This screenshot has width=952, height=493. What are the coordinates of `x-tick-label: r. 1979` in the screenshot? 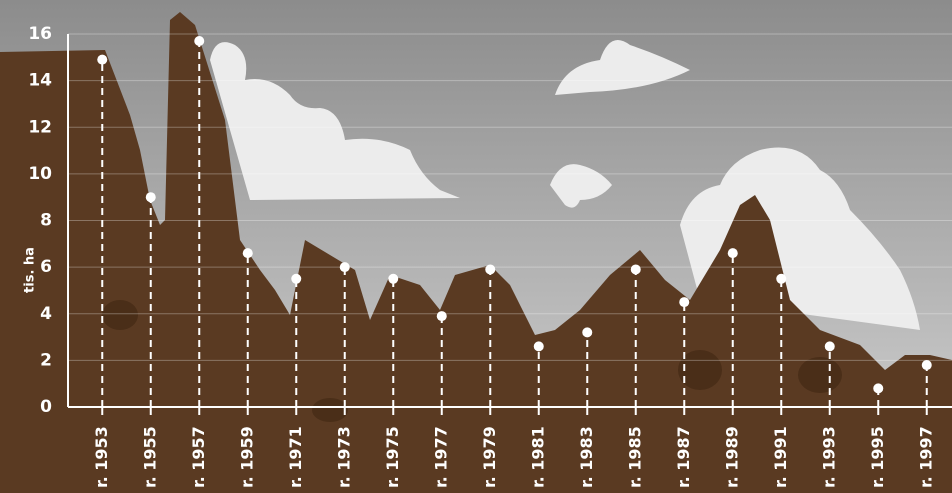 It's located at (489, 457).